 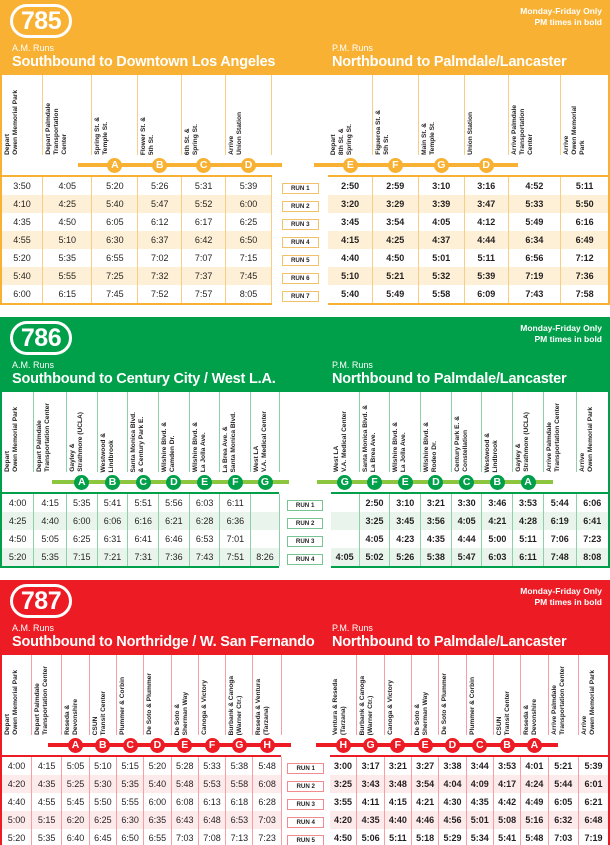 I want to click on run-badge: RUN 3, so click(x=305, y=541).